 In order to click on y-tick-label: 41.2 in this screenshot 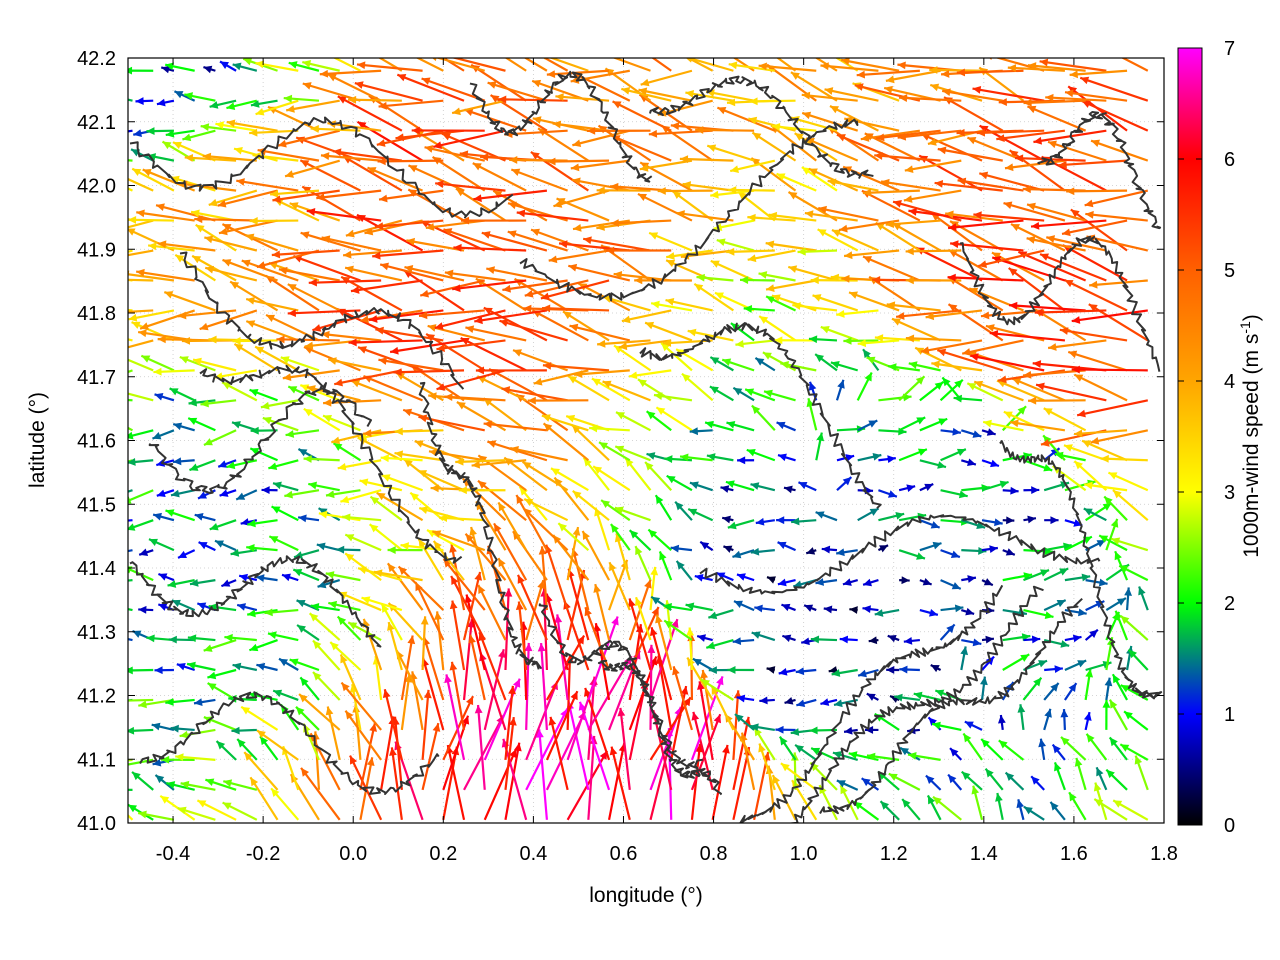, I will do `click(96, 697)`.